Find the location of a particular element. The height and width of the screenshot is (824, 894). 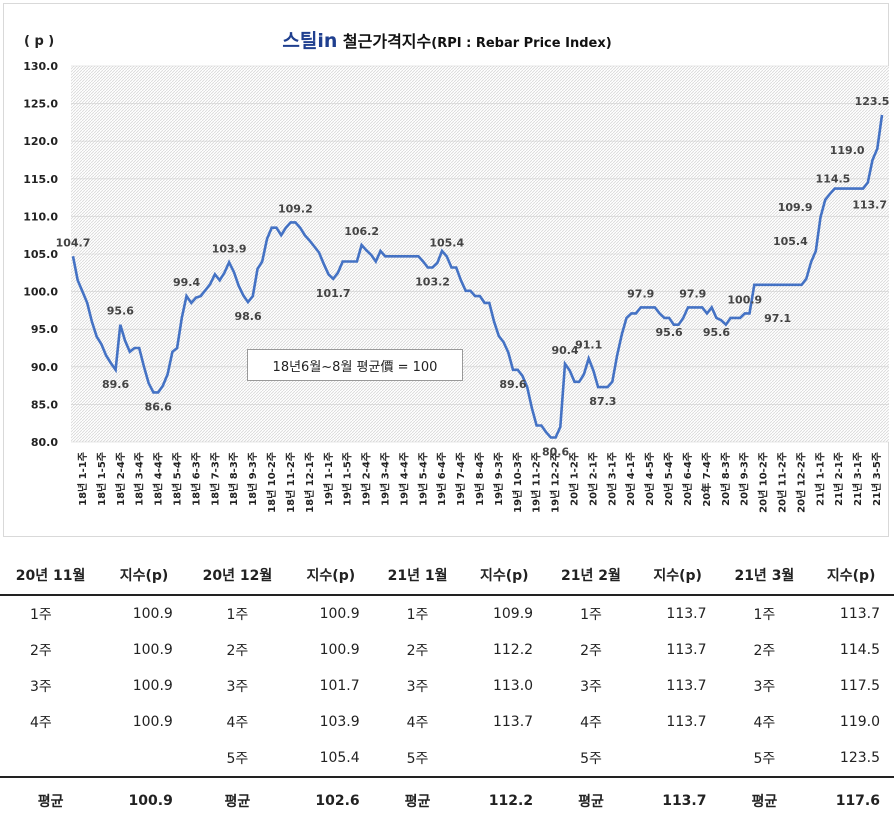

avg-value: 112.2 is located at coordinates (504, 800).